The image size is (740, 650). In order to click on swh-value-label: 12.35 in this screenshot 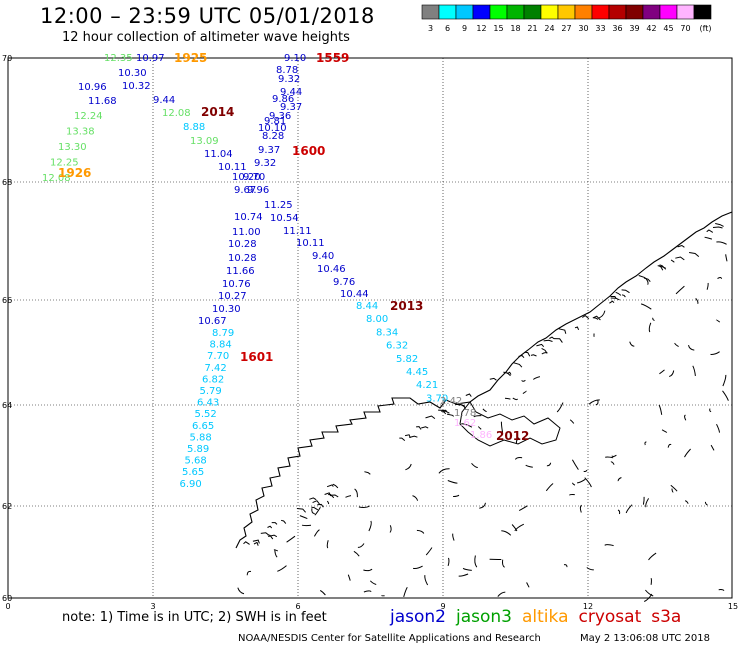, I will do `click(118, 58)`.